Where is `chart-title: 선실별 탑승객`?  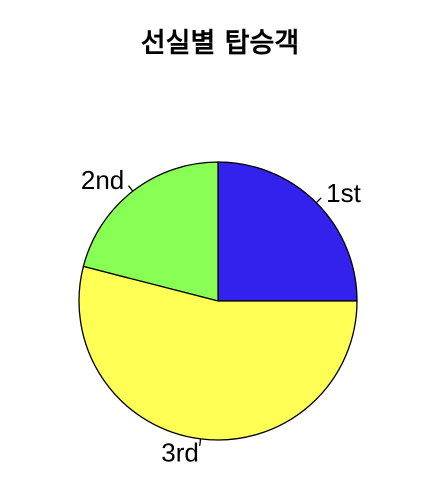 chart-title: 선실별 탑승객 is located at coordinates (220, 43).